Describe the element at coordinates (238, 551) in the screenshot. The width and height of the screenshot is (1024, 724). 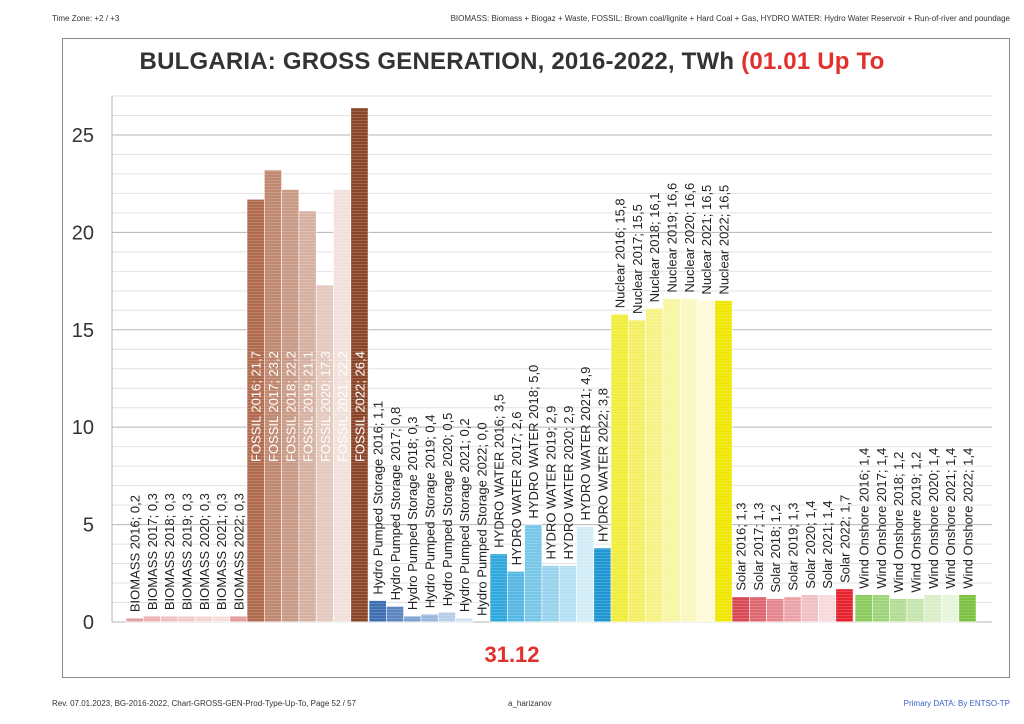
I see `data-label: BIOMASS 2022; 0,3` at that location.